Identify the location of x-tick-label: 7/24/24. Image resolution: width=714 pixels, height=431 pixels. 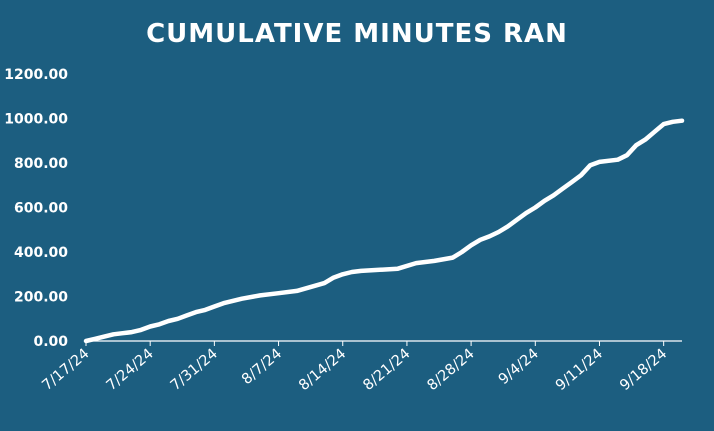
(130, 370).